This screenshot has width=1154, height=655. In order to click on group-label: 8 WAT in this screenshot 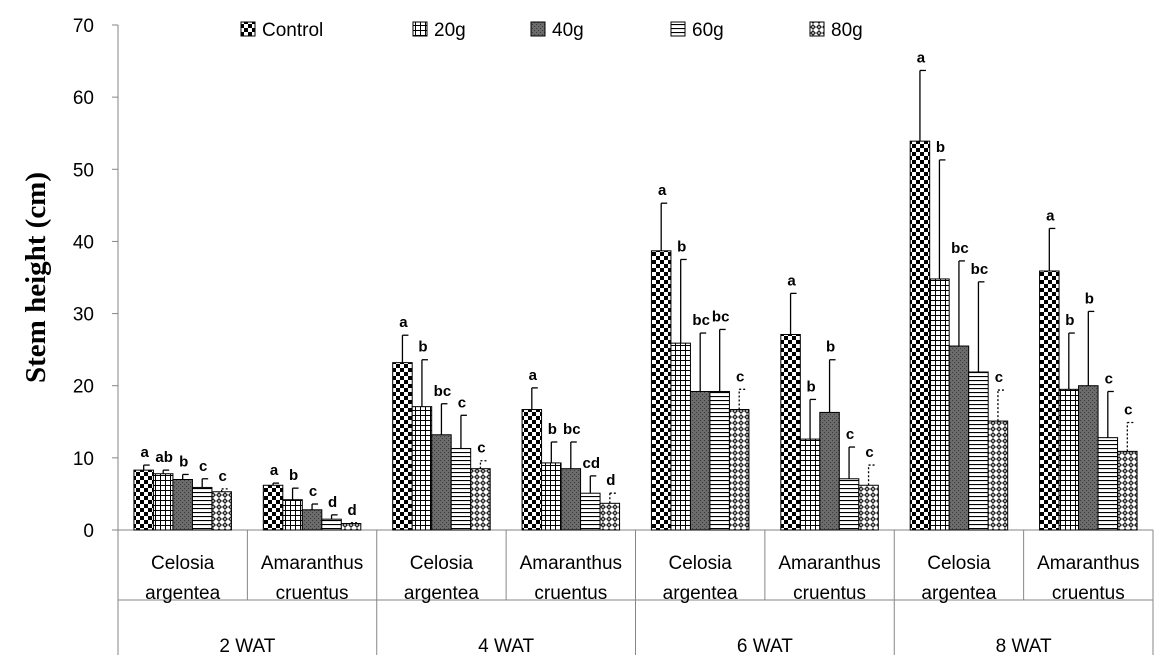, I will do `click(1024, 645)`.